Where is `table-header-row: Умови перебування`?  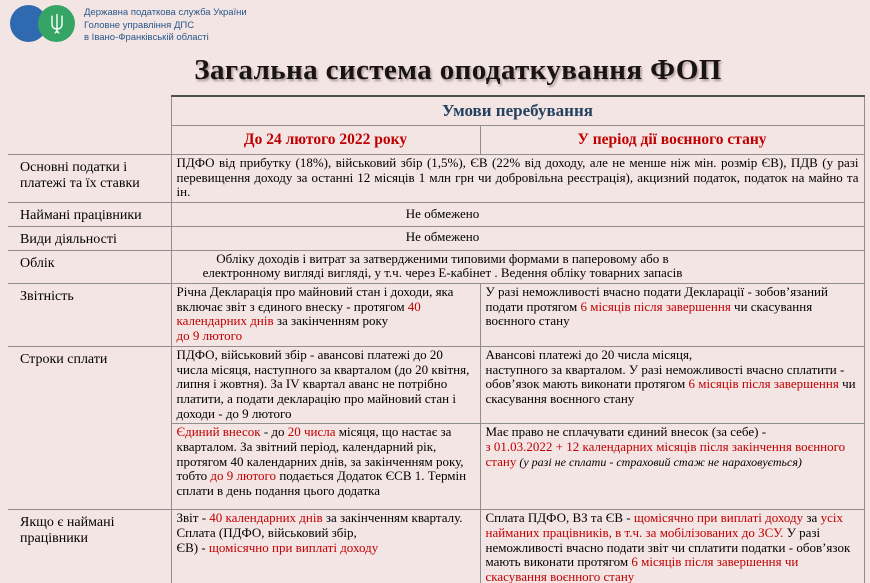 table-header-row: Умови перебування is located at coordinates (436, 110).